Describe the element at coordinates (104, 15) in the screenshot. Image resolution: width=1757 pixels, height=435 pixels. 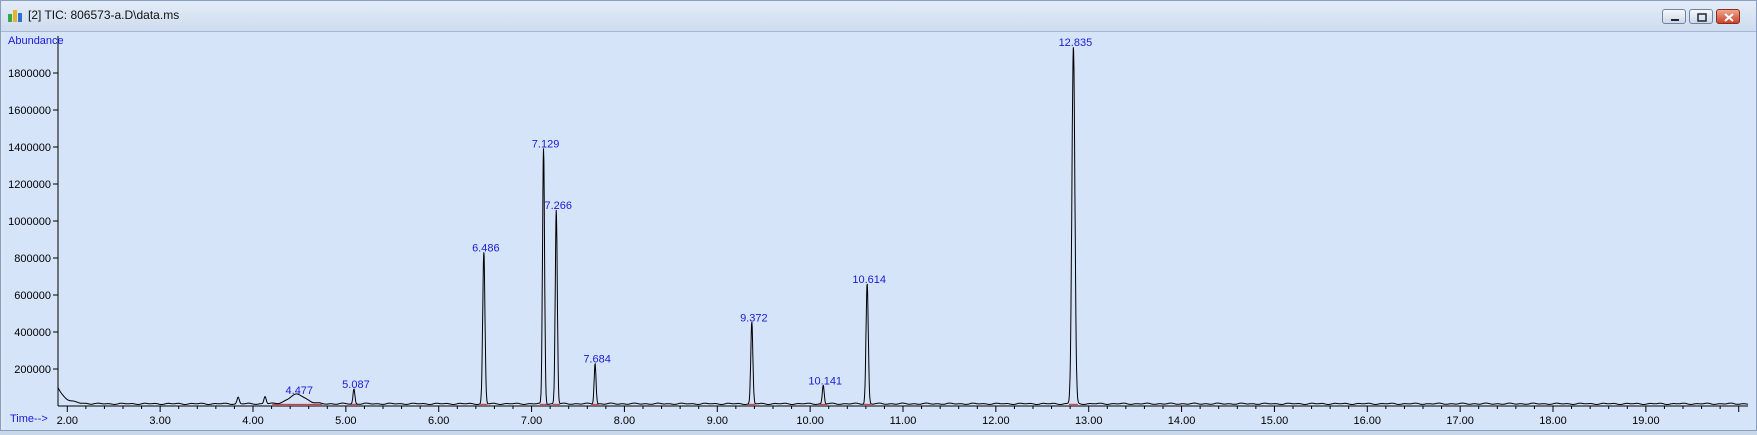
I see `window-title: [2] TIC: 806573-a.D\data.ms` at that location.